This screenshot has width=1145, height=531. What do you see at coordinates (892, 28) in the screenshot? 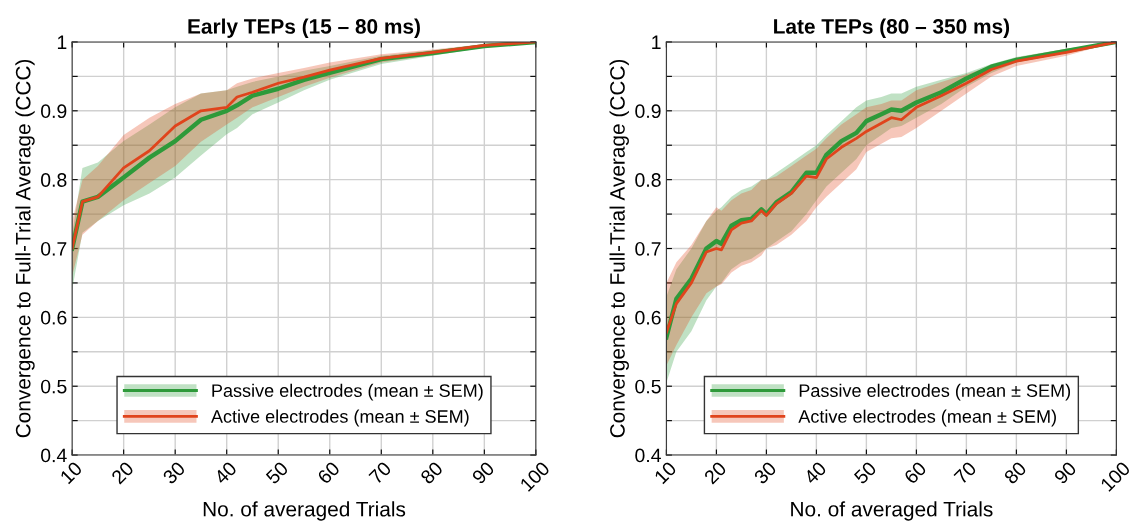
I see `chart-title: Late TEPs (80 – 350 ms)` at bounding box center [892, 28].